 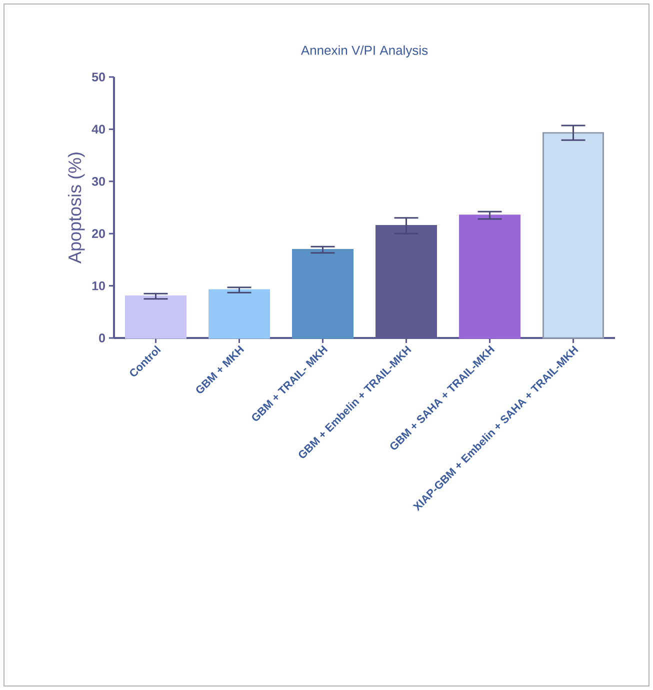 What do you see at coordinates (98, 233) in the screenshot?
I see `y-tick-label: 20` at bounding box center [98, 233].